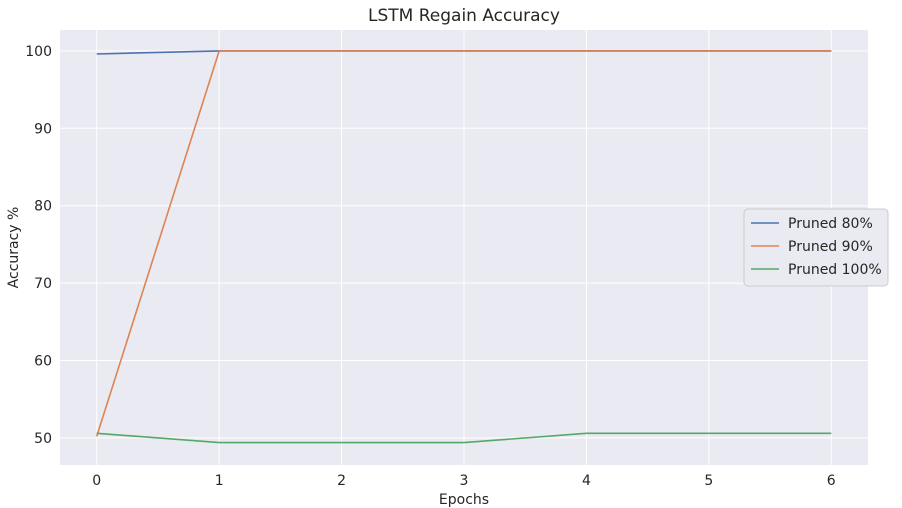  What do you see at coordinates (830, 247) in the screenshot?
I see `legend-label: Pruned 90%` at bounding box center [830, 247].